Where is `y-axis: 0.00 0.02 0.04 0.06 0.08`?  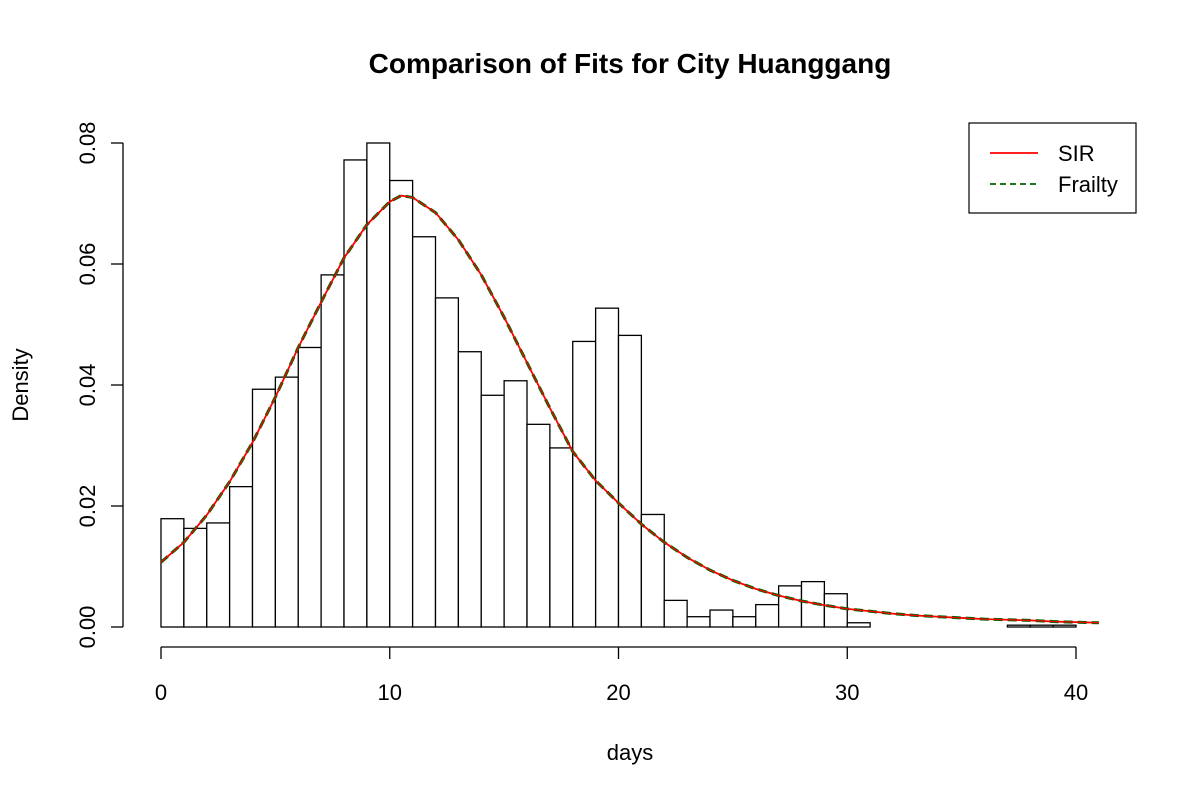
y-axis: 0.00 0.02 0.04 0.06 0.08 is located at coordinates (99, 385).